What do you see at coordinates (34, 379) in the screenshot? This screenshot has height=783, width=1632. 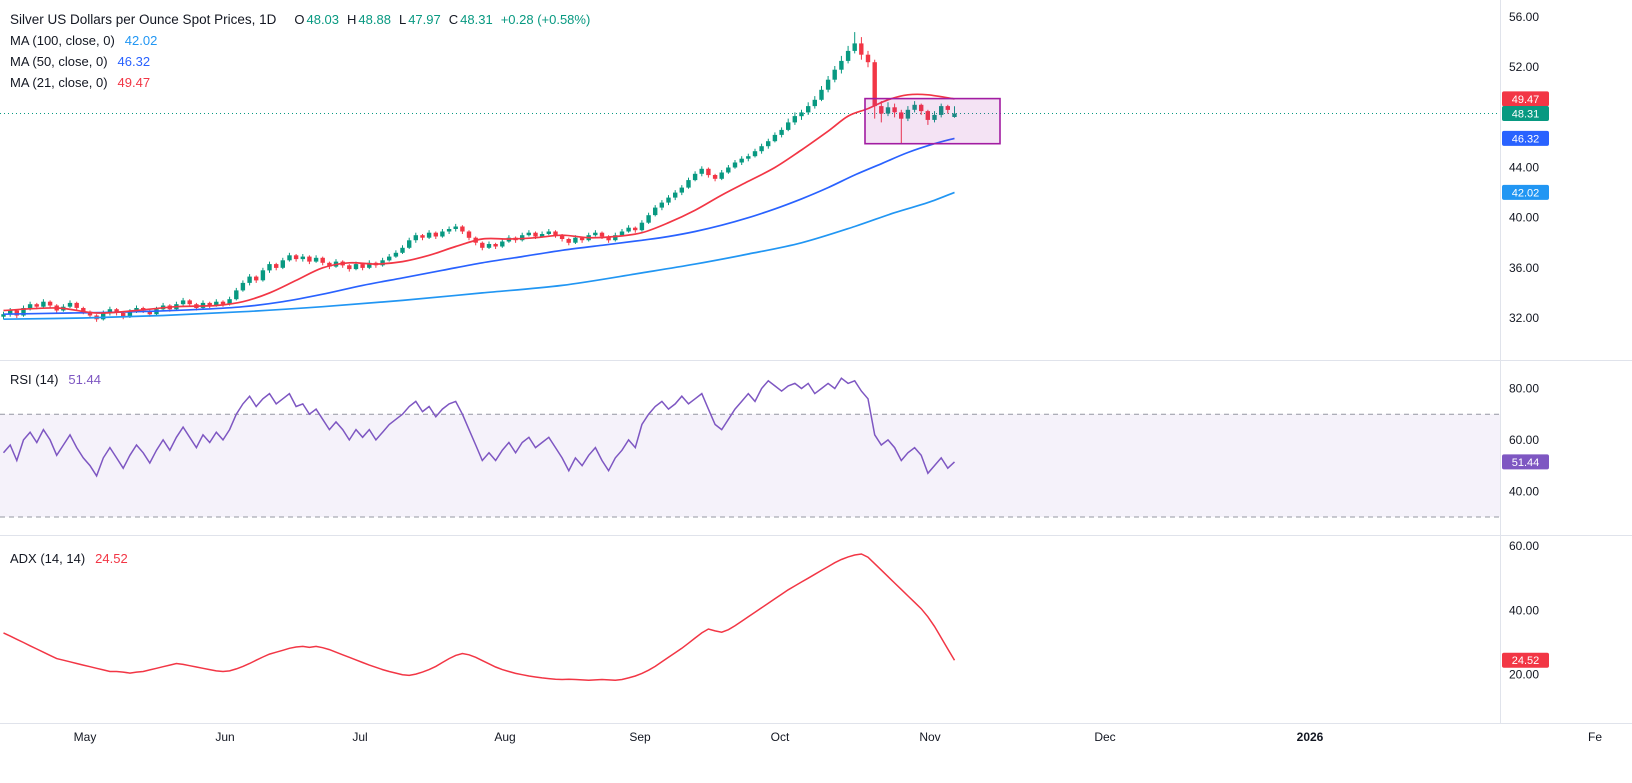 I see `rsi-label: RSI (14)` at bounding box center [34, 379].